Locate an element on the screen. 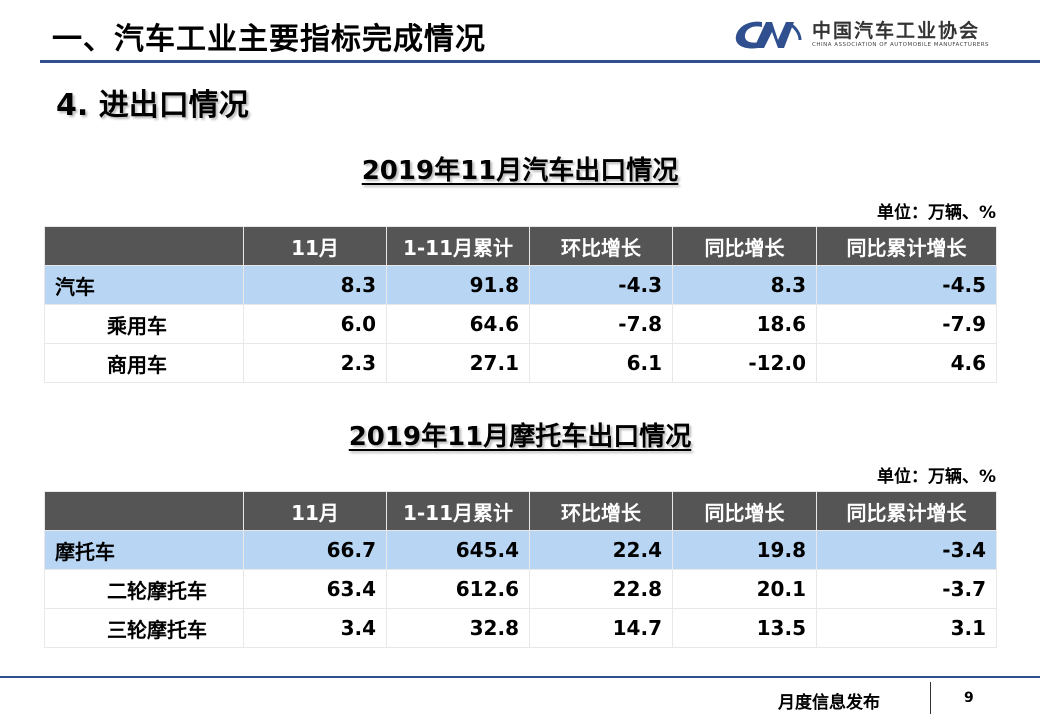  auto-table-title: 2019年11月汽车出口情况 is located at coordinates (520, 171).